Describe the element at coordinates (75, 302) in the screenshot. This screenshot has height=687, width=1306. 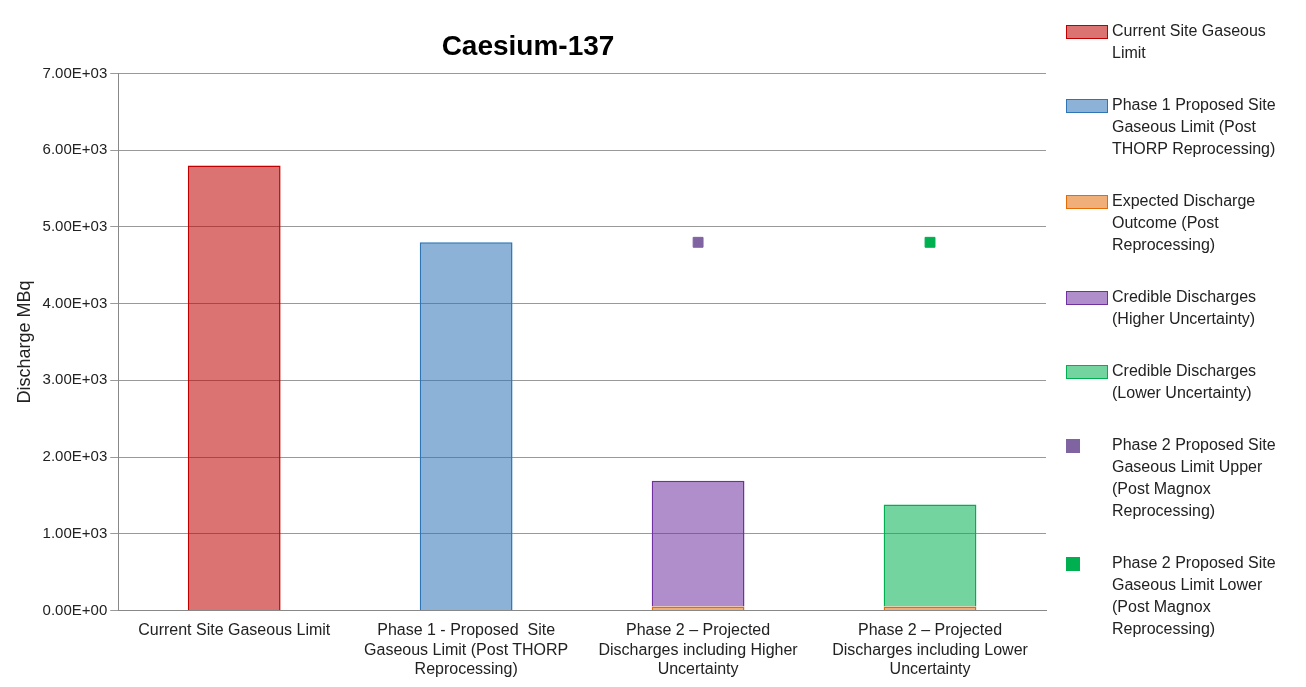
I see `y-tick-label: 4.00E+03` at that location.